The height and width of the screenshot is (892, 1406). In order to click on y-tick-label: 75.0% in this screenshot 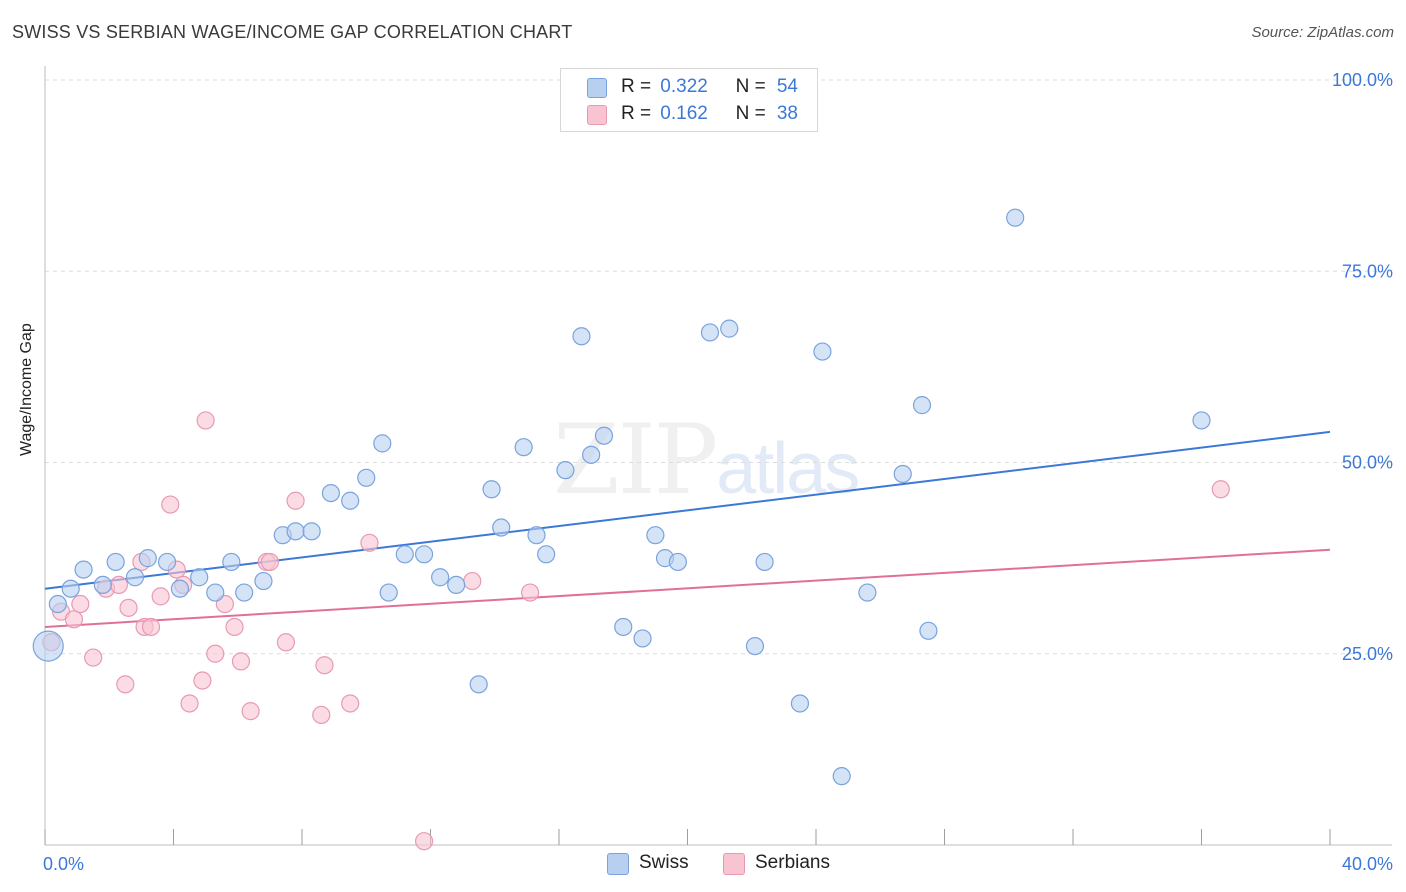, I will do `click(1367, 271)`.